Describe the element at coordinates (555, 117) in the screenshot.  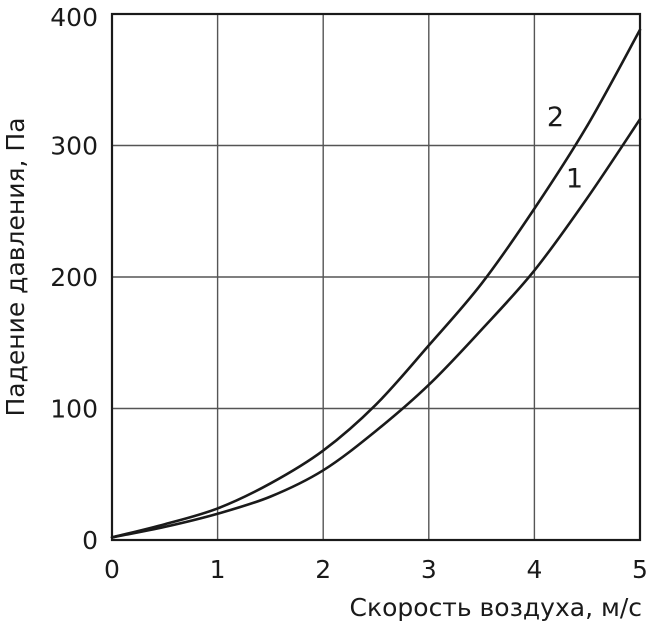
I see `series-label-2: 2` at that location.